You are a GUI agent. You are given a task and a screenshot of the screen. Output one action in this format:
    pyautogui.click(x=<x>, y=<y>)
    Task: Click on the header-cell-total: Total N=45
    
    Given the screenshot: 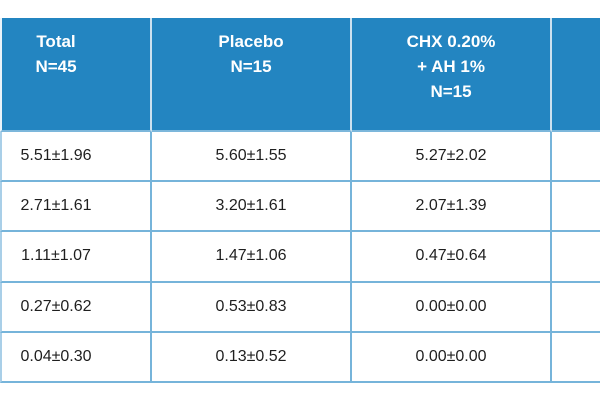 What is the action you would take?
    pyautogui.click(x=76, y=75)
    